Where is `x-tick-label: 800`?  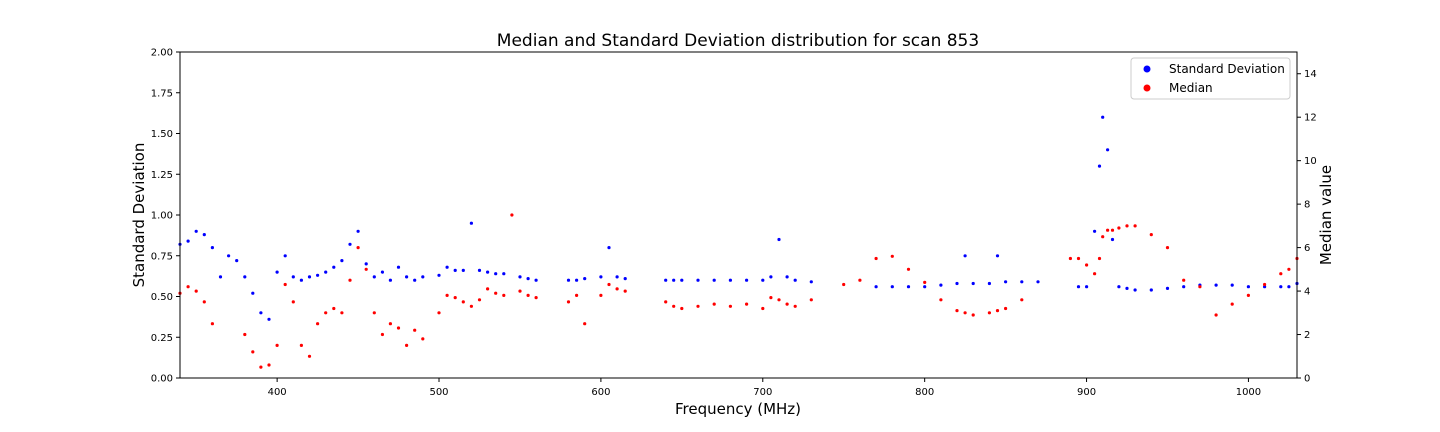
x-tick-label: 800 is located at coordinates (924, 392).